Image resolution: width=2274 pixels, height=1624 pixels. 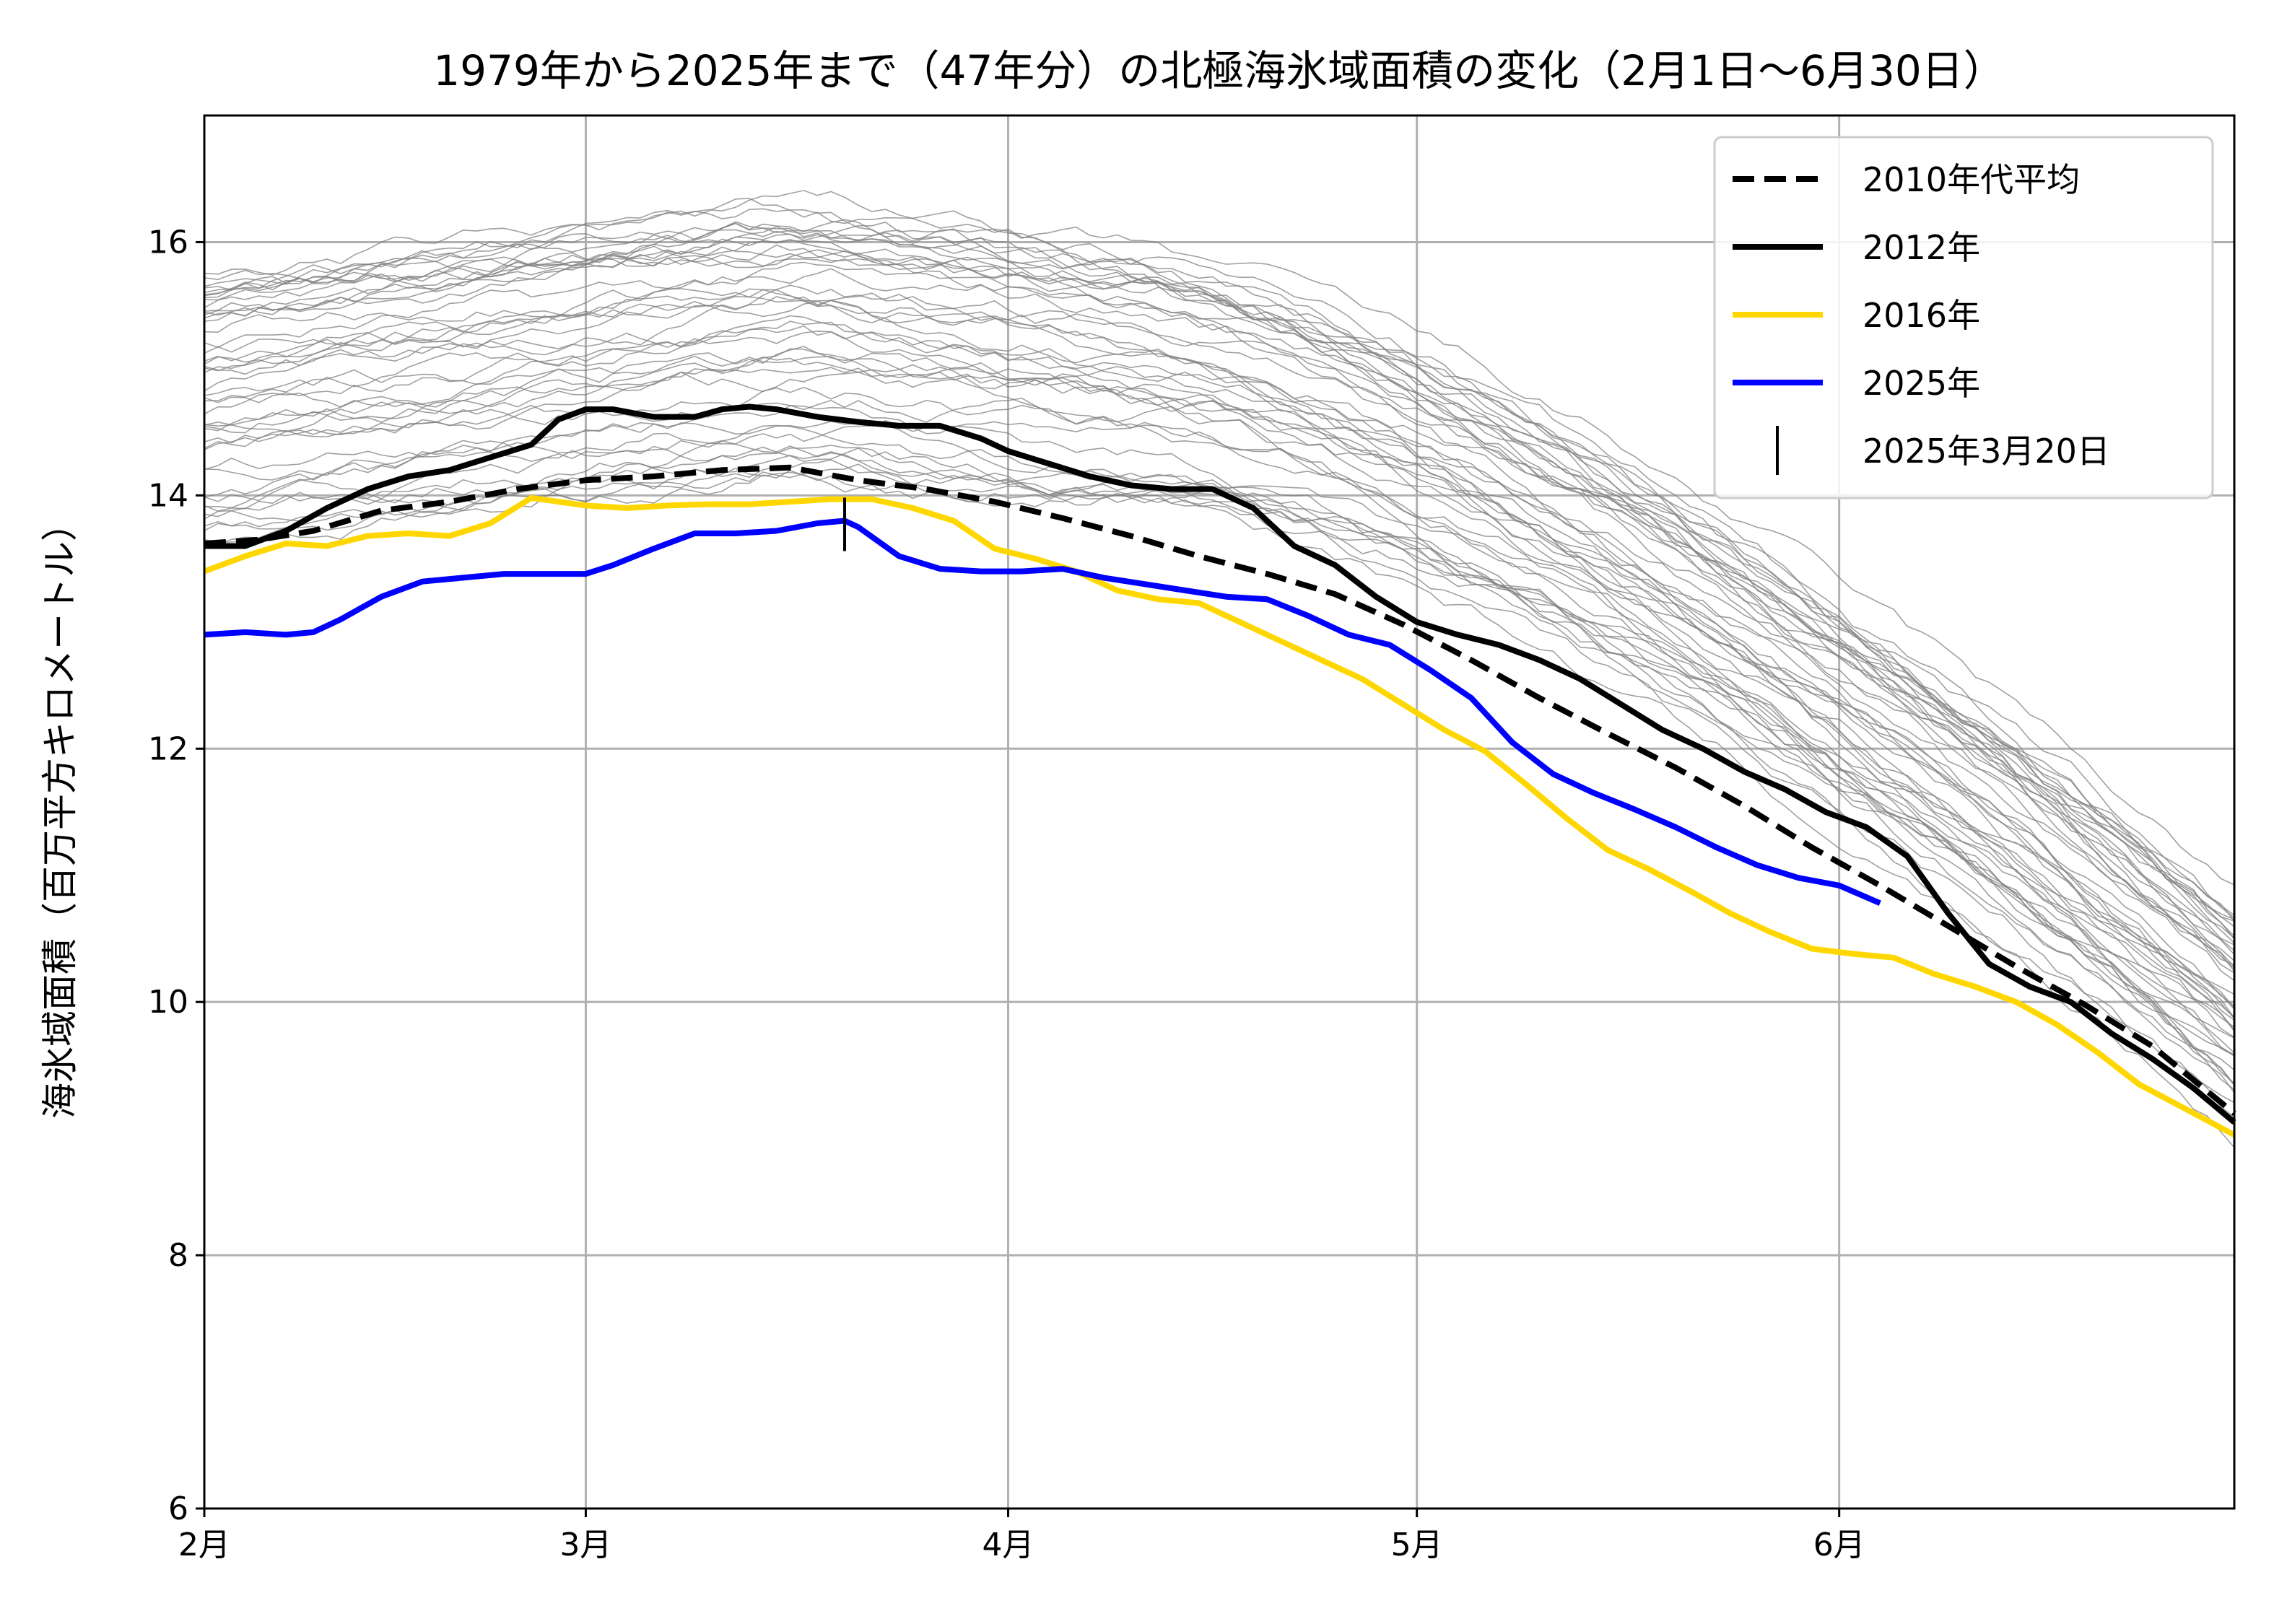 I want to click on legend-box, so click(x=1964, y=317).